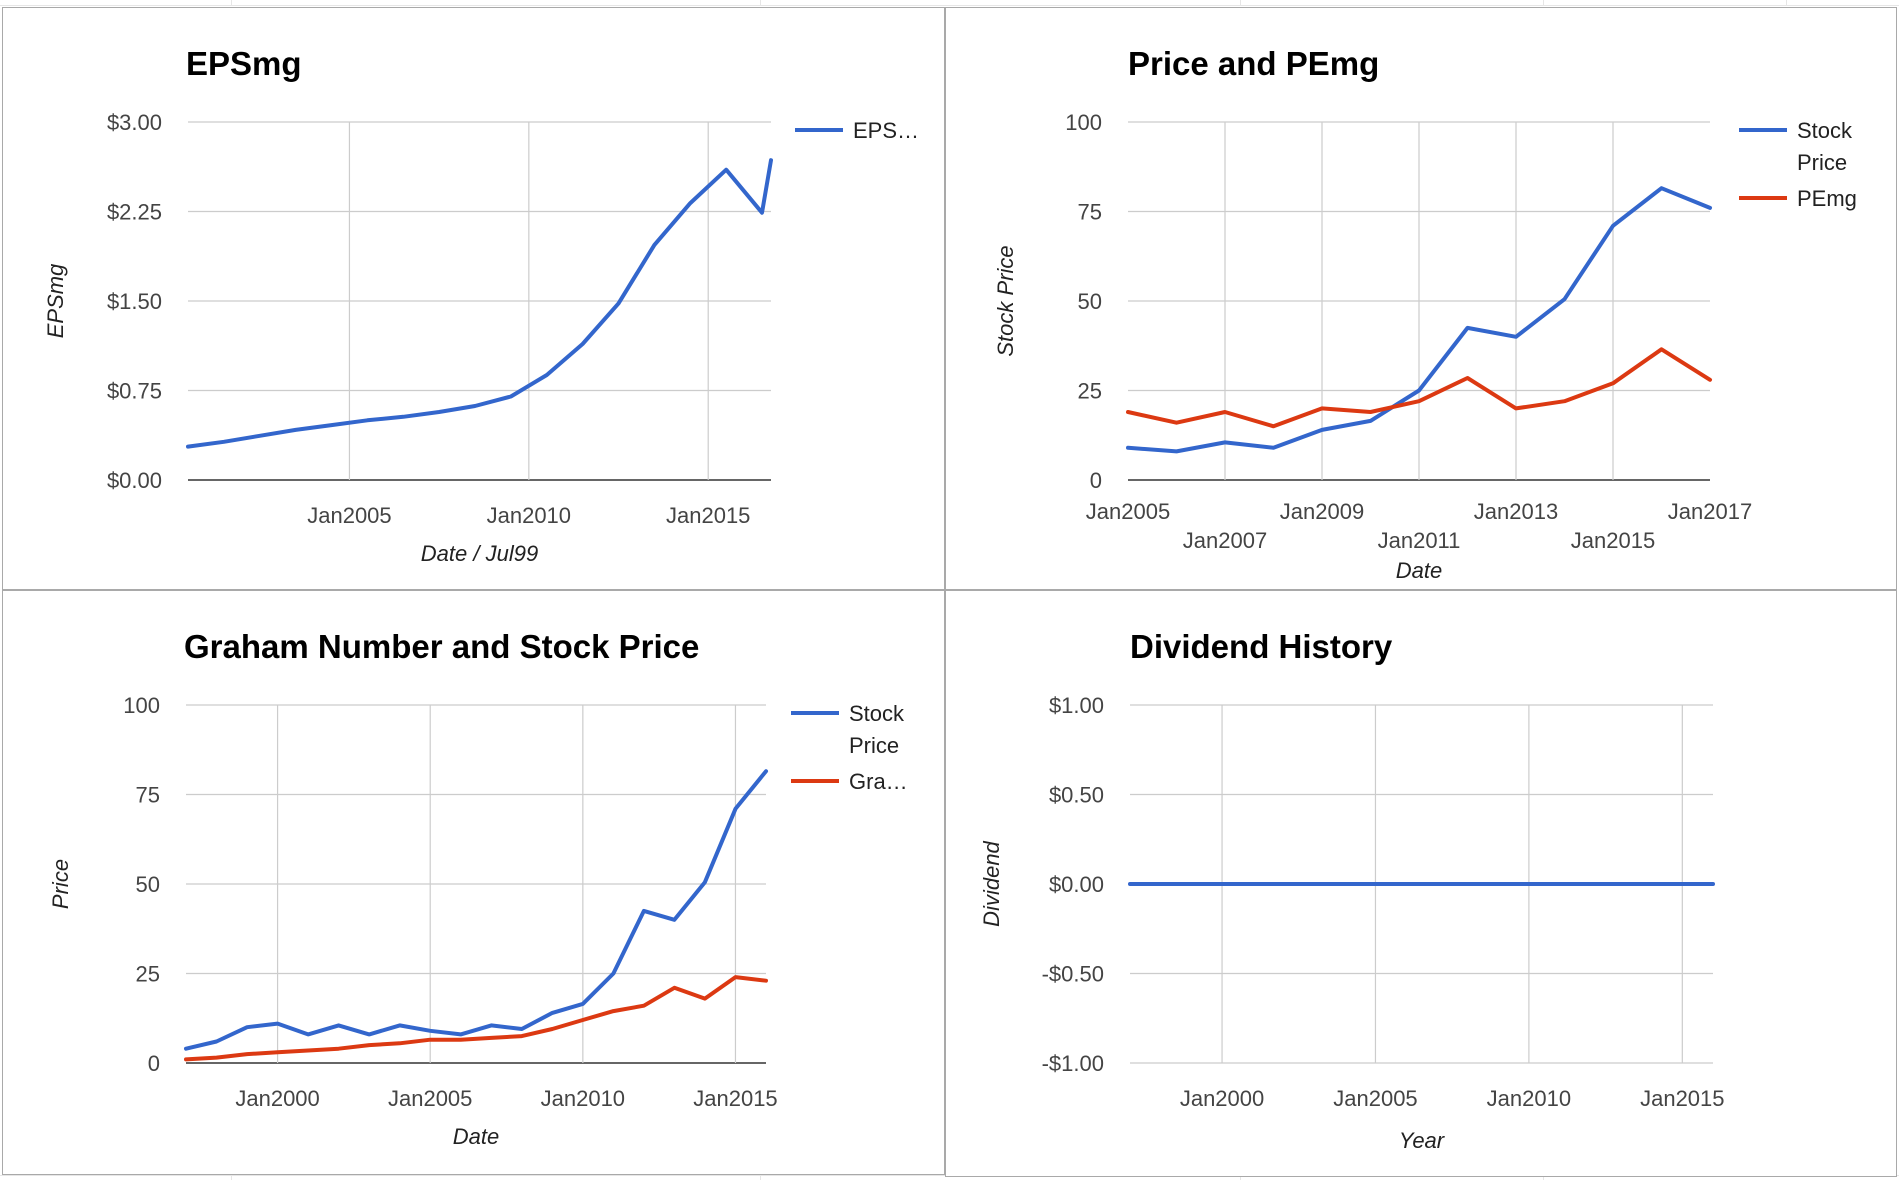 The image size is (1899, 1180). Describe the element at coordinates (1253, 63) in the screenshot. I see `chart-title: Price and PEmg` at that location.